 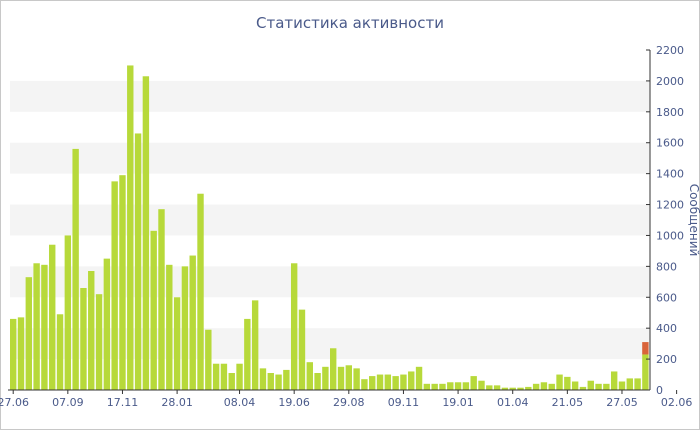 What do you see at coordinates (670, 205) in the screenshot?
I see `y-tick-label: 1200` at bounding box center [670, 205].